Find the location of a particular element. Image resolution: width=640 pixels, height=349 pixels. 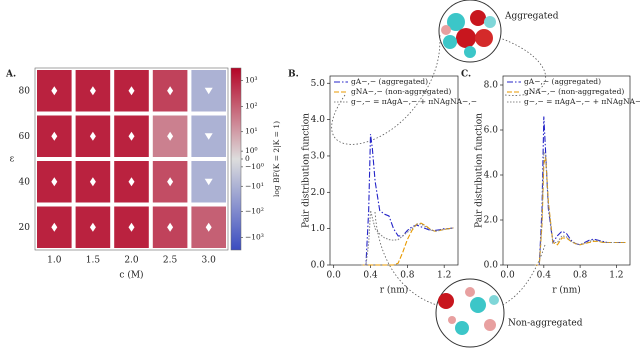

non-aggregated-snapshot is located at coordinates (470, 313).